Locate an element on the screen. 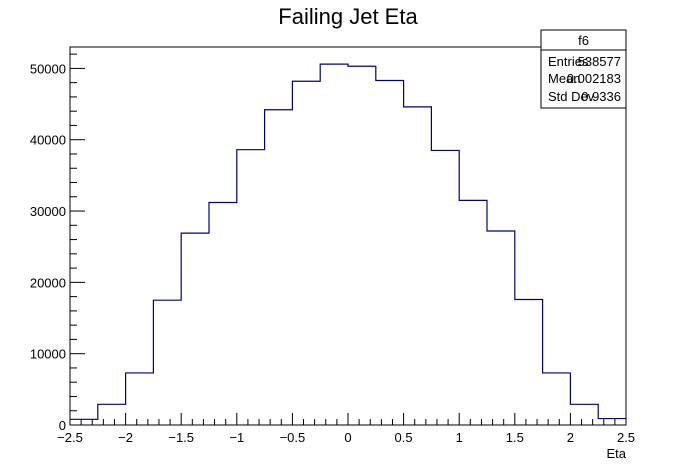 The height and width of the screenshot is (472, 696). x-tick-label: −0.5 is located at coordinates (293, 437).